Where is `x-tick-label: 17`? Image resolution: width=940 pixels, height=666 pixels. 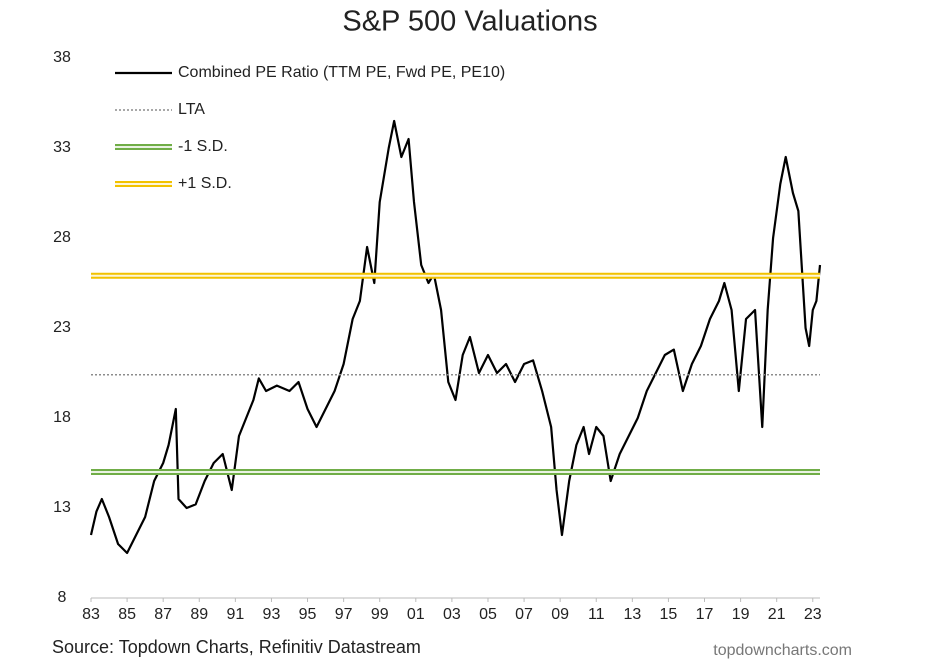 x-tick-label: 17 is located at coordinates (705, 614).